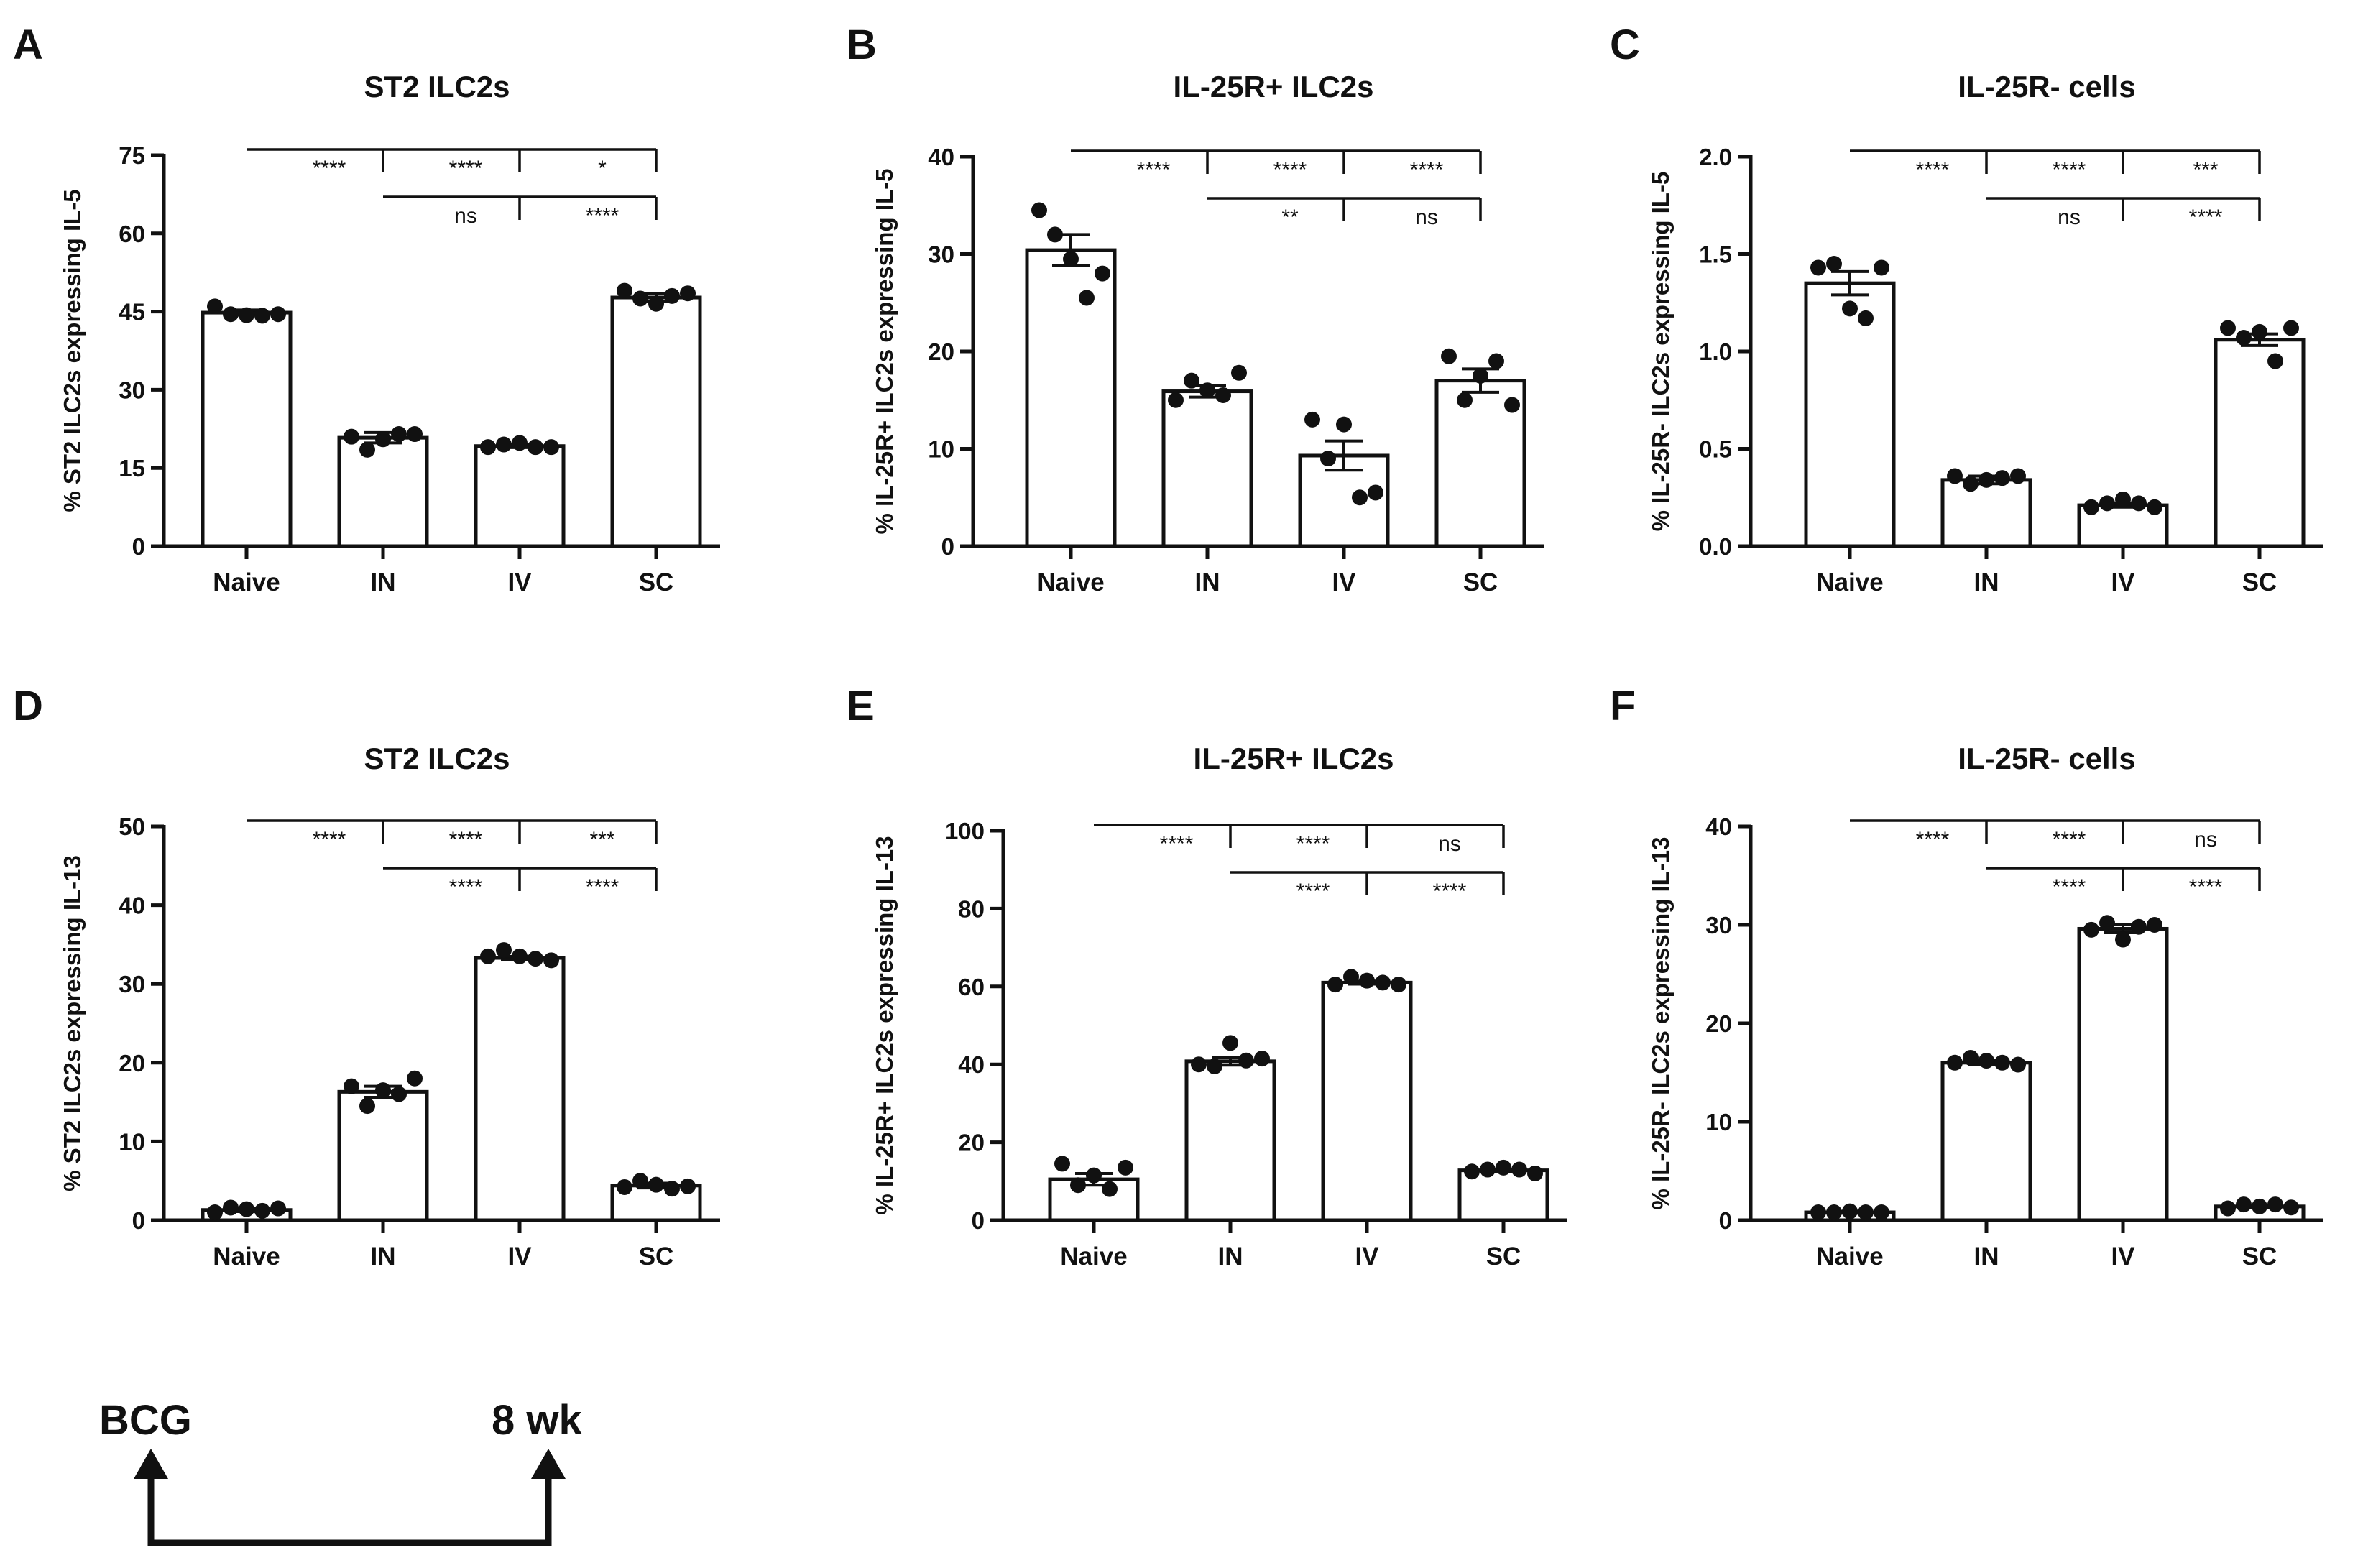  What do you see at coordinates (1716, 351) in the screenshot?
I see `y-tick-label: 1.0` at bounding box center [1716, 351].